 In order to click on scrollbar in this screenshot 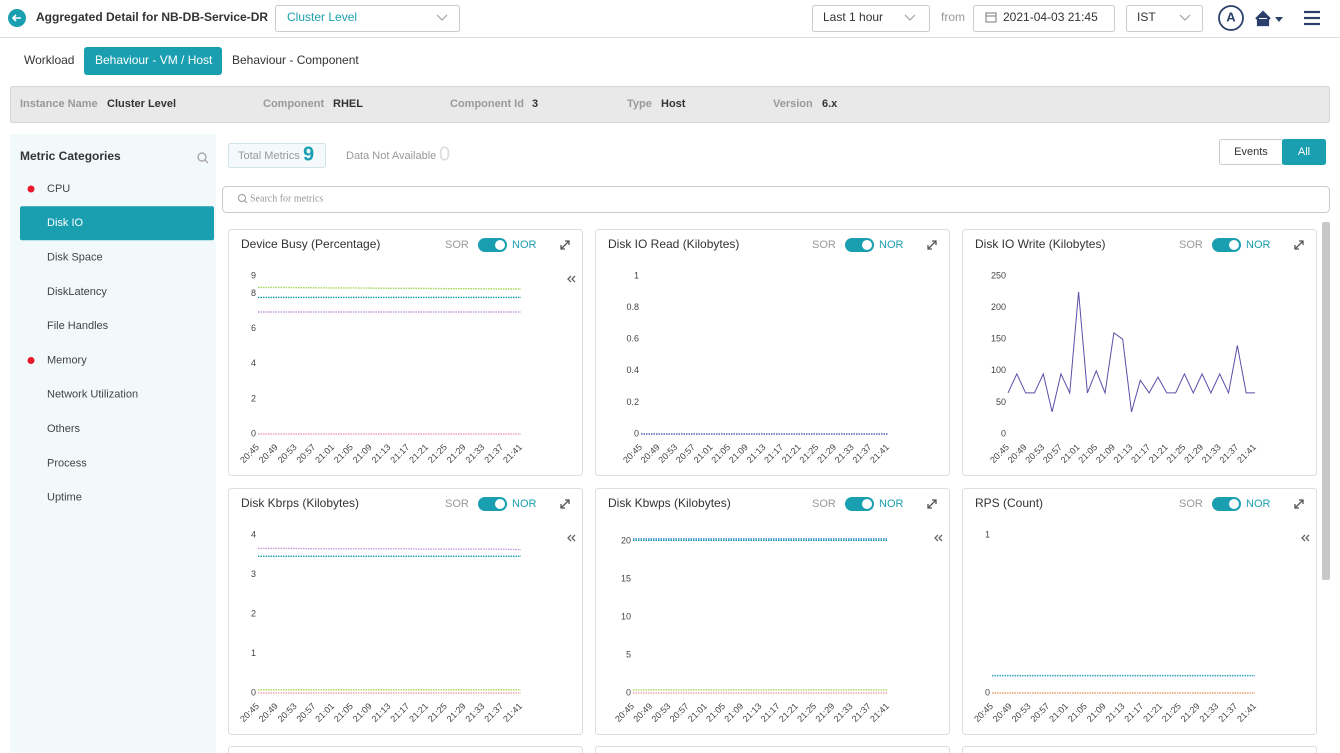, I will do `click(1326, 401)`.